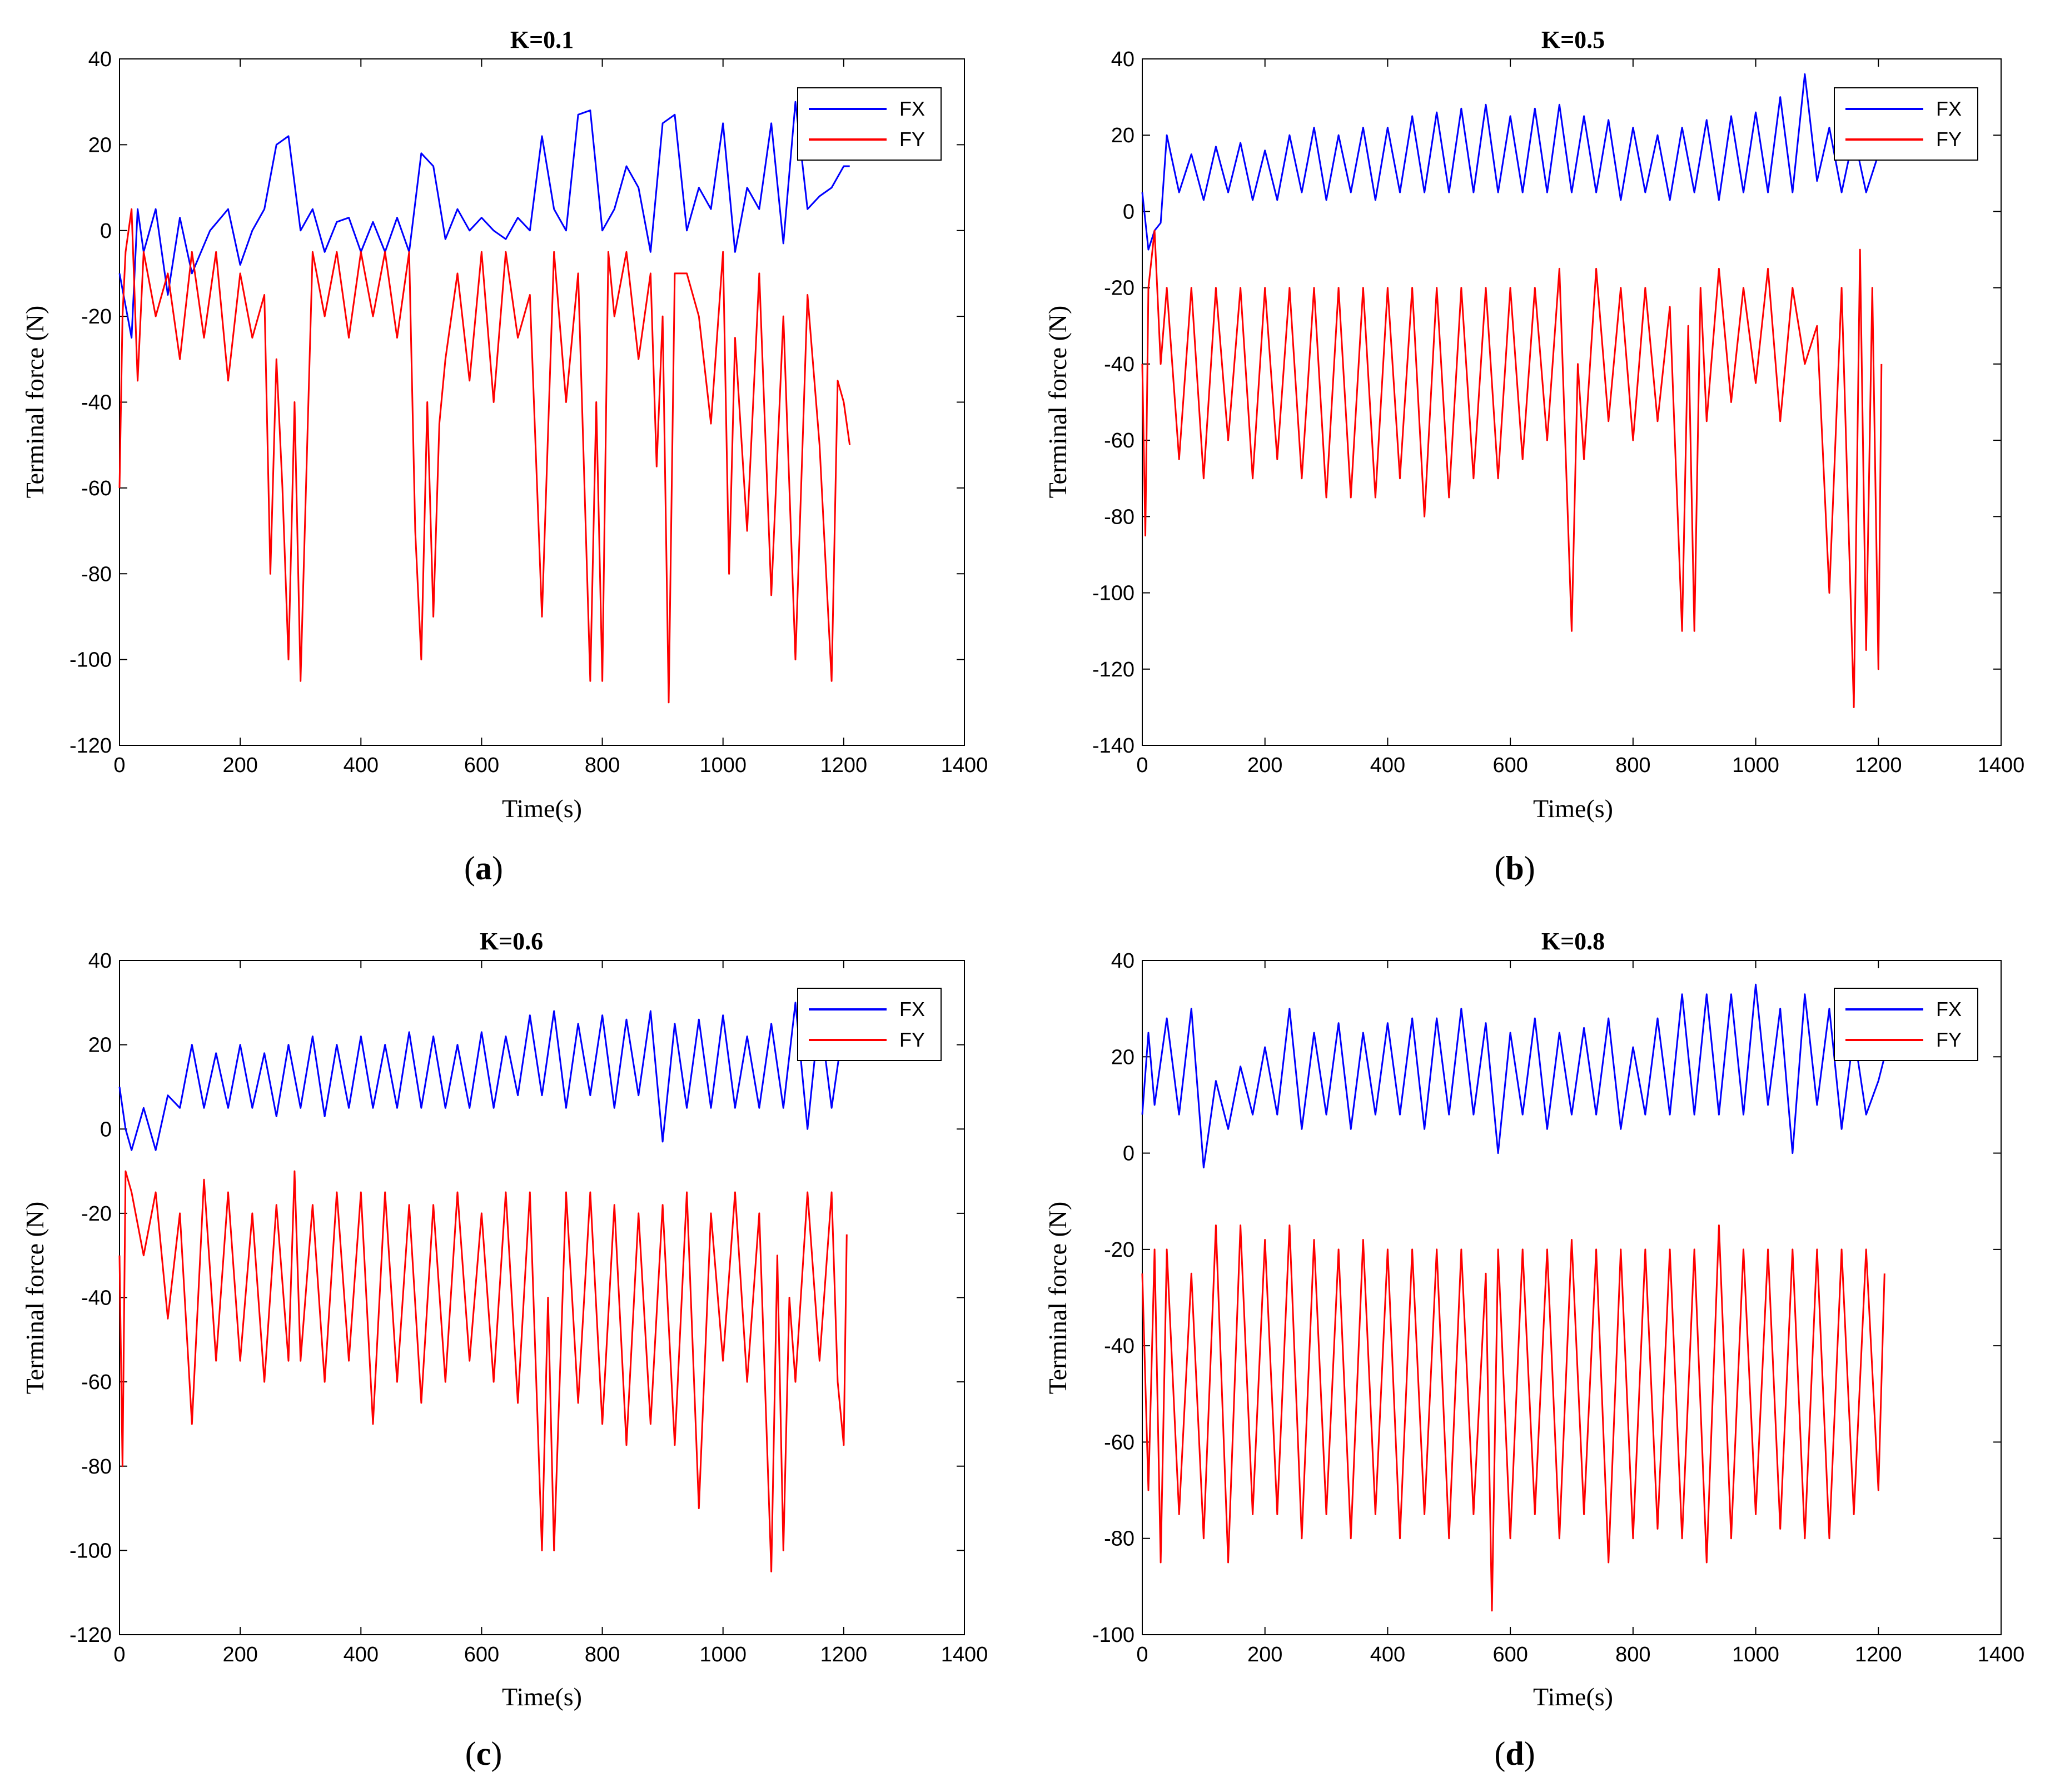 This screenshot has height=1792, width=2045. Describe the element at coordinates (240, 765) in the screenshot. I see `panel-a-xtick-label: 200` at that location.